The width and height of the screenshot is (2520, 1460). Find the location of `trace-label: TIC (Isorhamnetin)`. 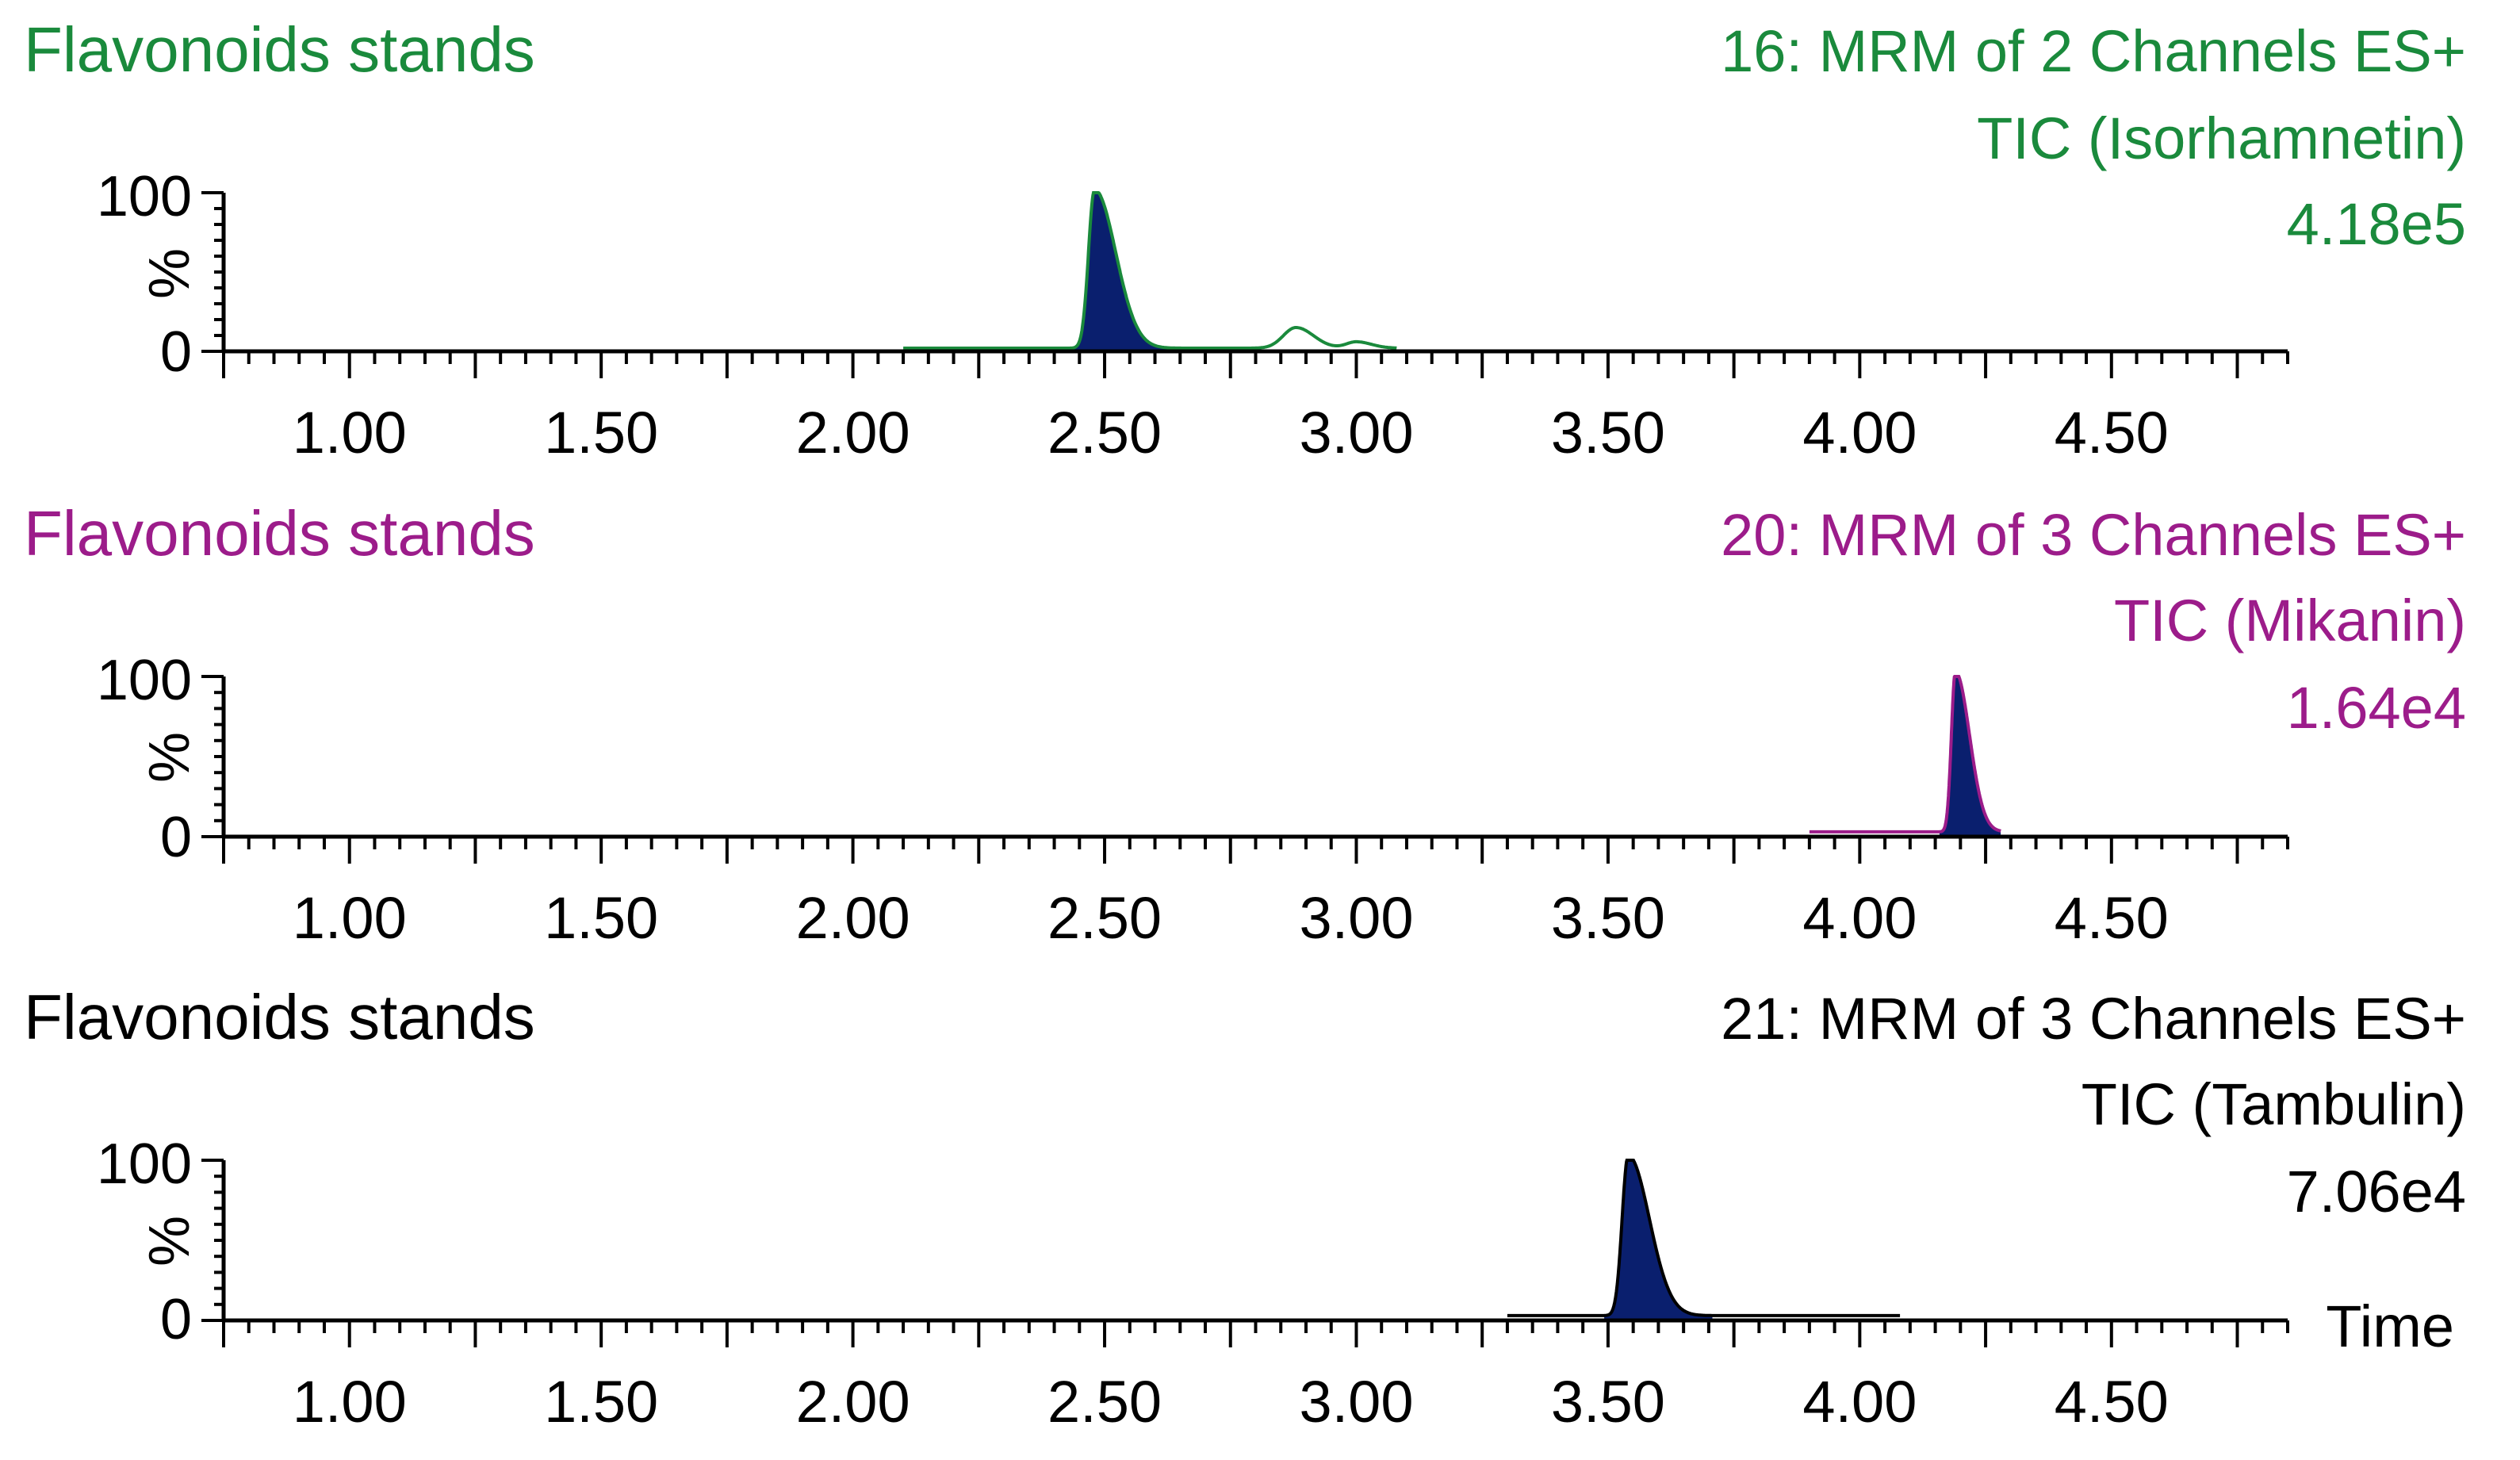

trace-label: TIC (Isorhamnetin) is located at coordinates (2221, 138).